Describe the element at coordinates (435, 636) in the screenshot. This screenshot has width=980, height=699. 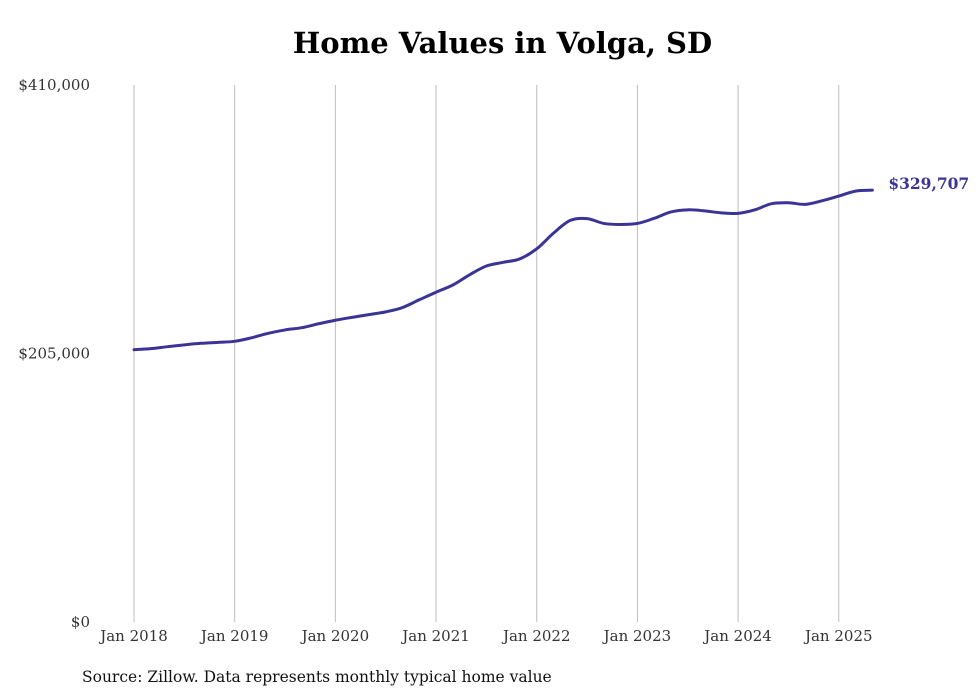
I see `x-tick-label: Jan 2021` at that location.